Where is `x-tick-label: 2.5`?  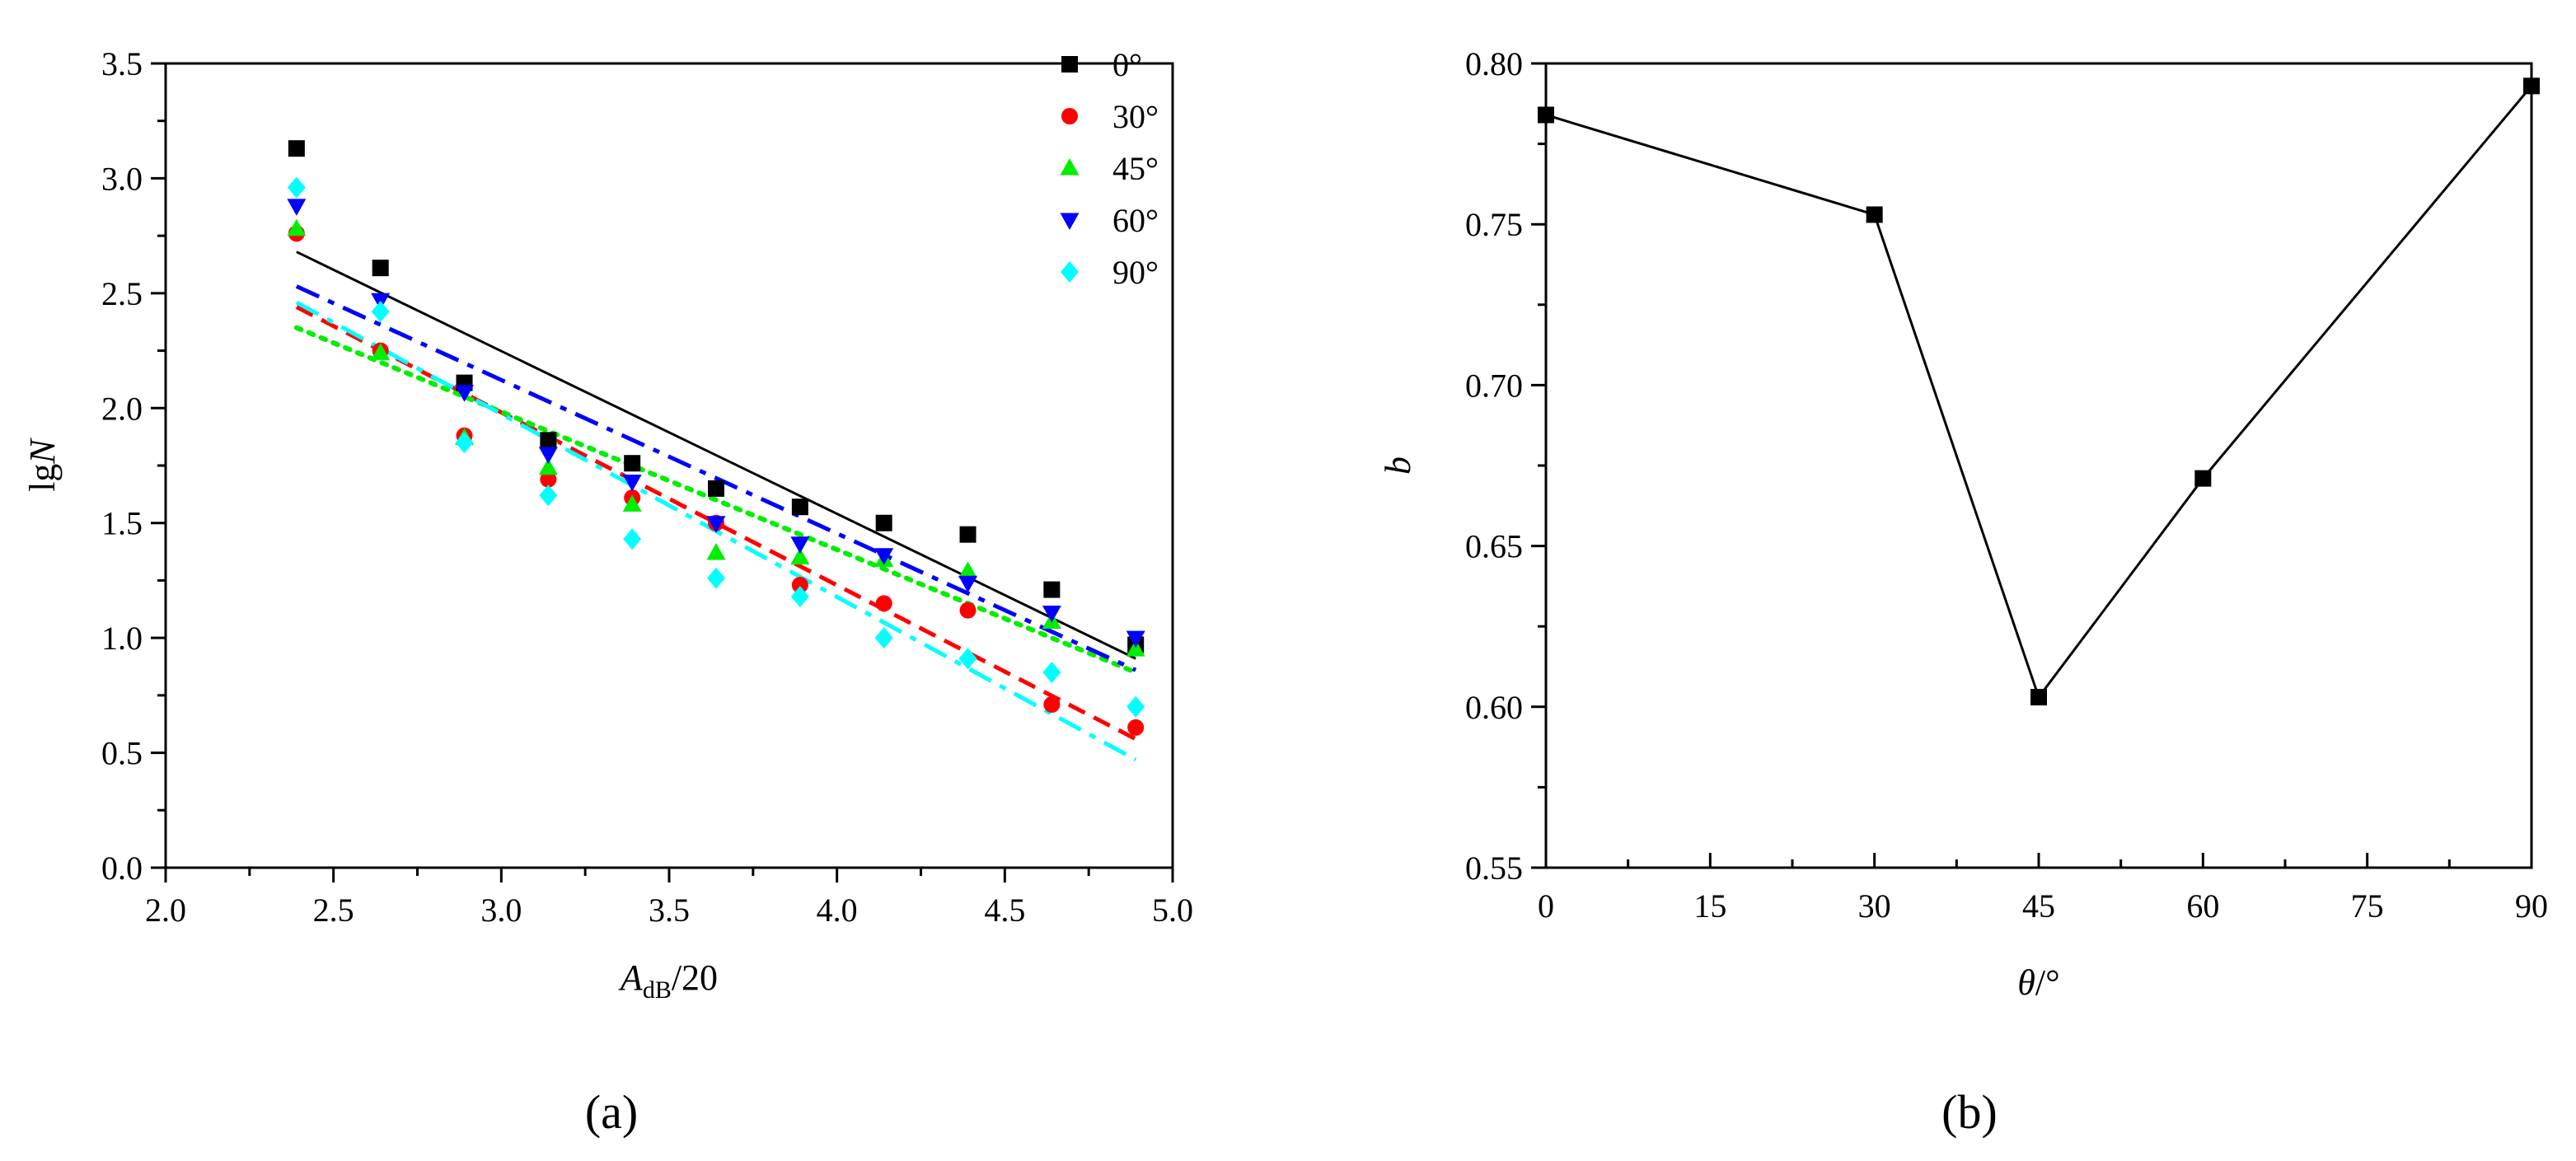
x-tick-label: 2.5 is located at coordinates (333, 910).